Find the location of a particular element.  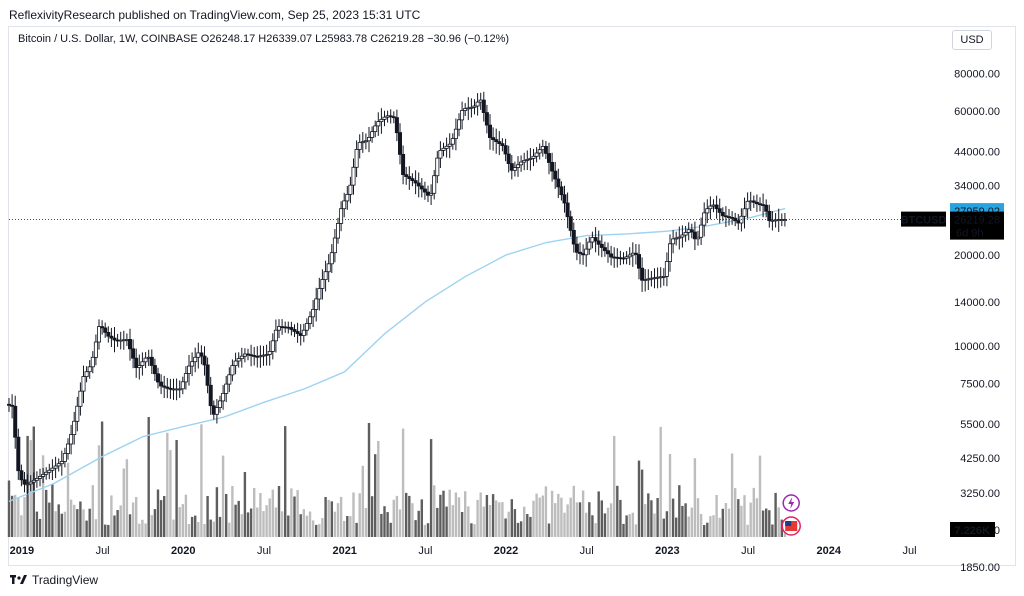

currency-button: USD is located at coordinates (972, 40).